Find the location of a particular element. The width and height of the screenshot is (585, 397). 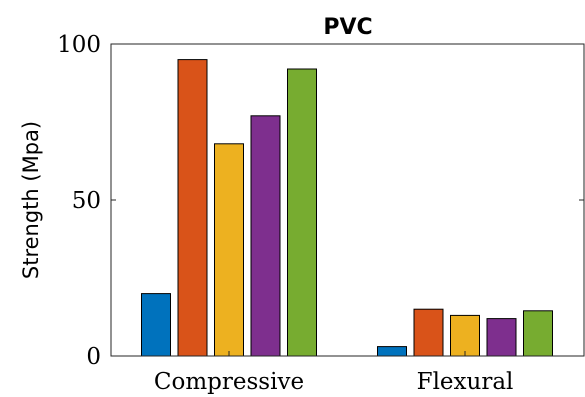

y-tick-label: 0 is located at coordinates (93, 357).